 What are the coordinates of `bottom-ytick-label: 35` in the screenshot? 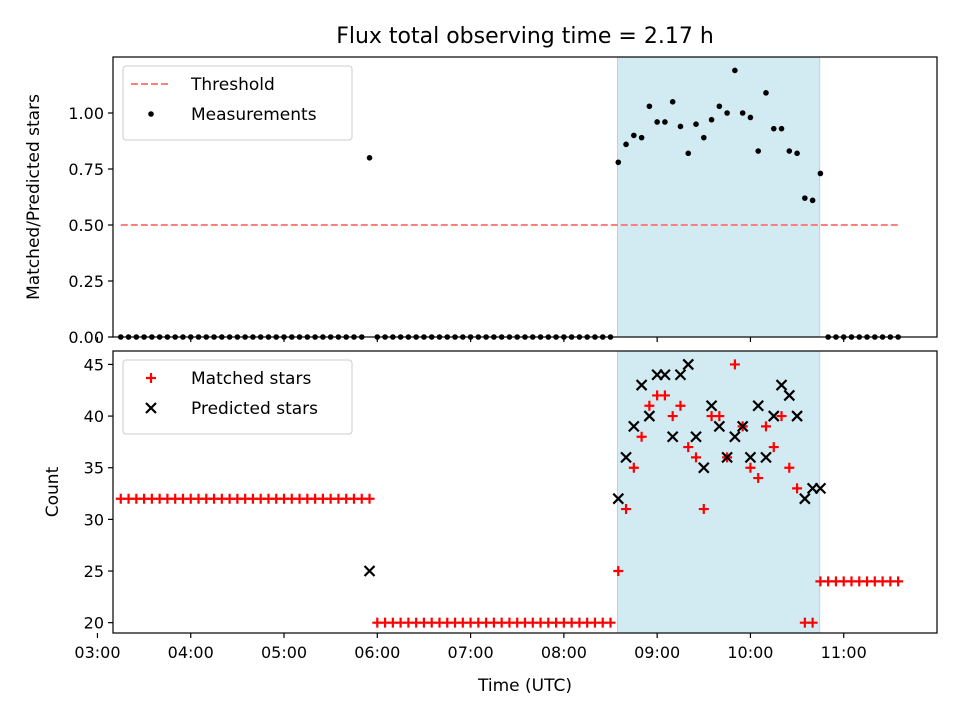 It's located at (94, 468).